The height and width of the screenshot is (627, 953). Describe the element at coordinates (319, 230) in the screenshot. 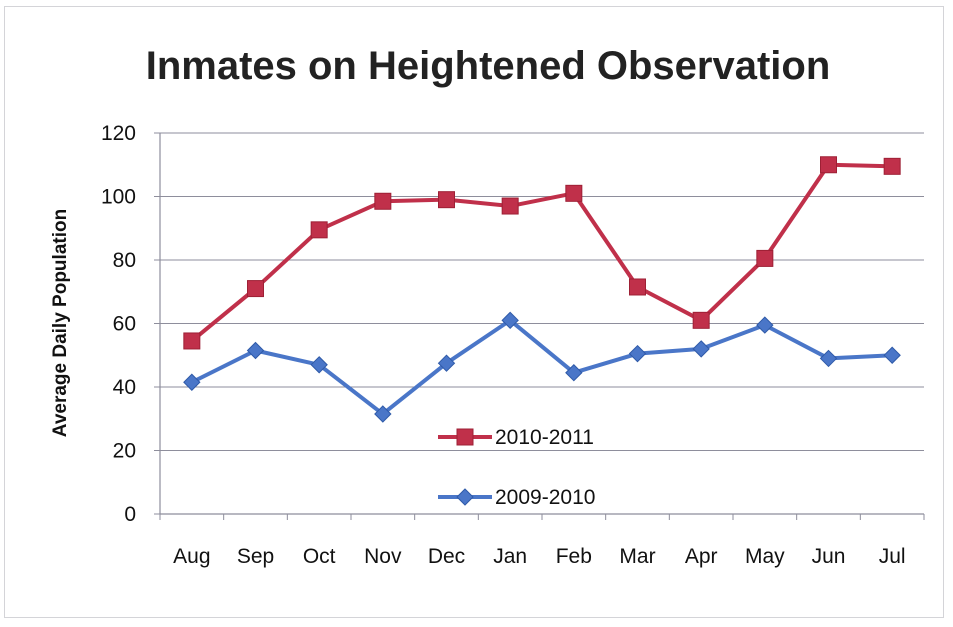

I see `data-point-2010-2011-oct` at that location.